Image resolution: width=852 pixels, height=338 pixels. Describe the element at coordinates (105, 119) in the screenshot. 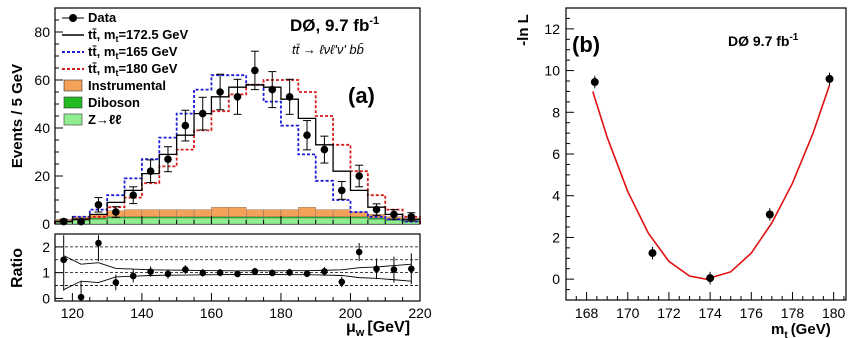

I see `svg-text: Z→ℓℓ` at that location.